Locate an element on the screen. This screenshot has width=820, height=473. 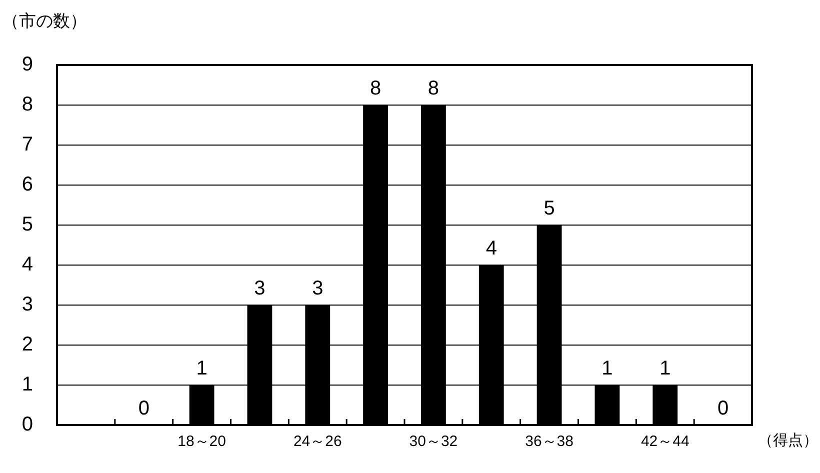
x-tick-label: 30～32 is located at coordinates (433, 441).